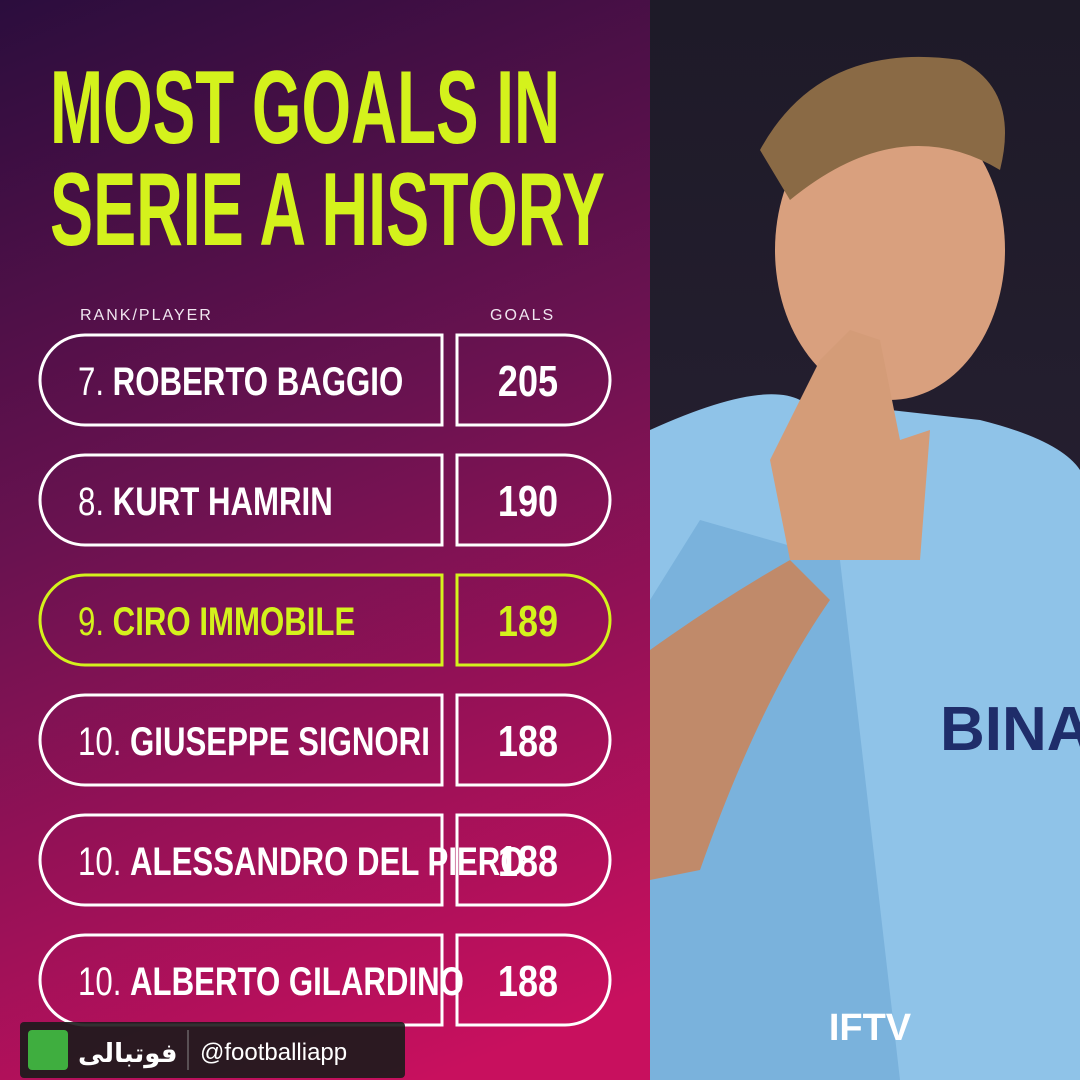 This screenshot has width=1080, height=1080. What do you see at coordinates (91, 381) in the screenshot?
I see `rank: 7.` at bounding box center [91, 381].